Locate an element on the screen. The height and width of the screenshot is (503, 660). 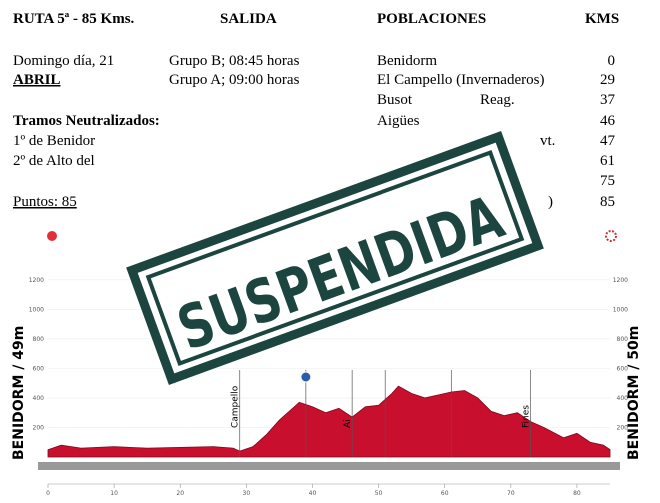
km: 37 is located at coordinates (608, 100).